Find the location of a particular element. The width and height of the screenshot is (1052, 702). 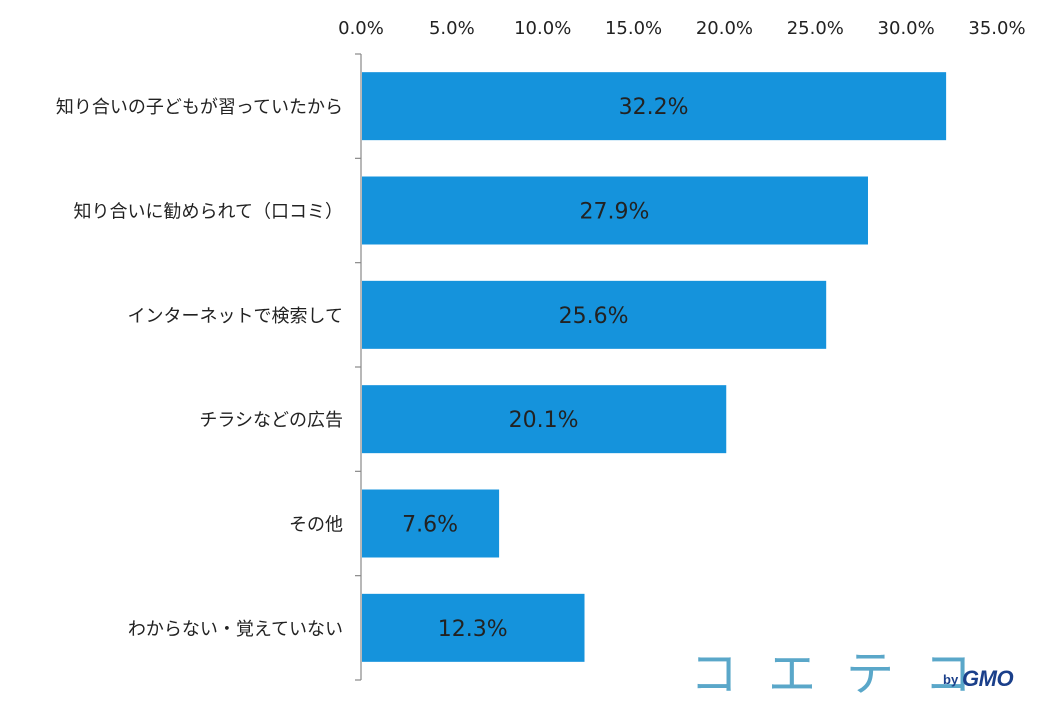

category-label: わからない・覚えていない is located at coordinates (235, 629).